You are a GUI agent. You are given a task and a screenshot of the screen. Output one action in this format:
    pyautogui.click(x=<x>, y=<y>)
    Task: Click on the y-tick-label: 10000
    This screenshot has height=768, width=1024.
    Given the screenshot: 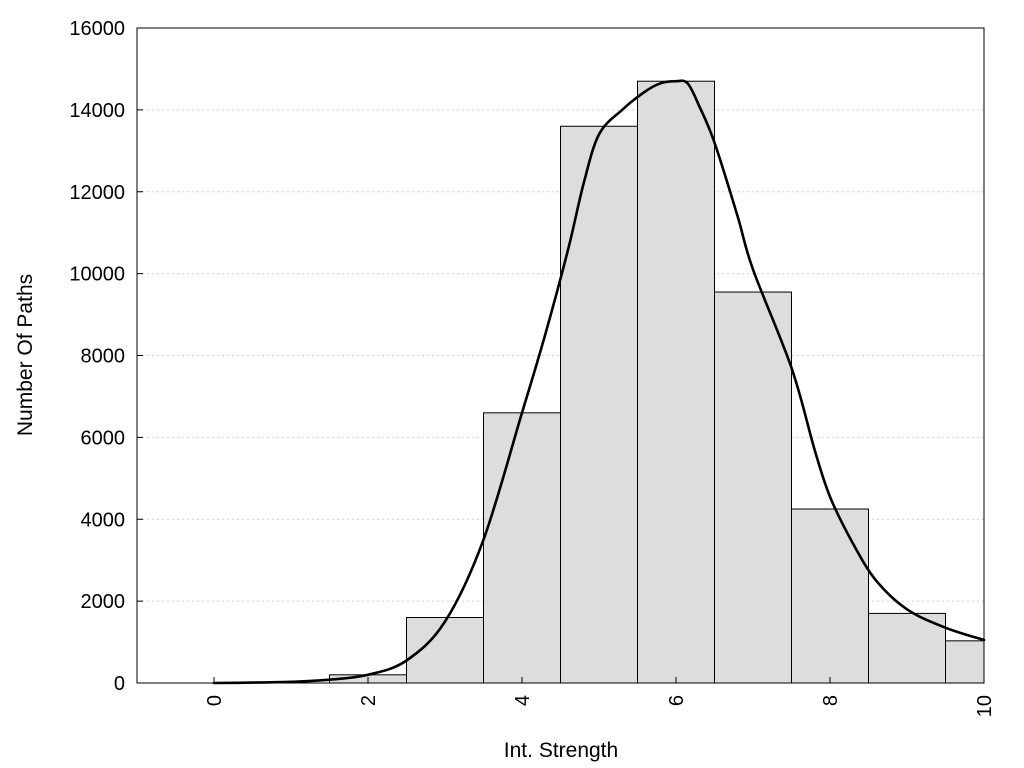 What is the action you would take?
    pyautogui.click(x=97, y=275)
    